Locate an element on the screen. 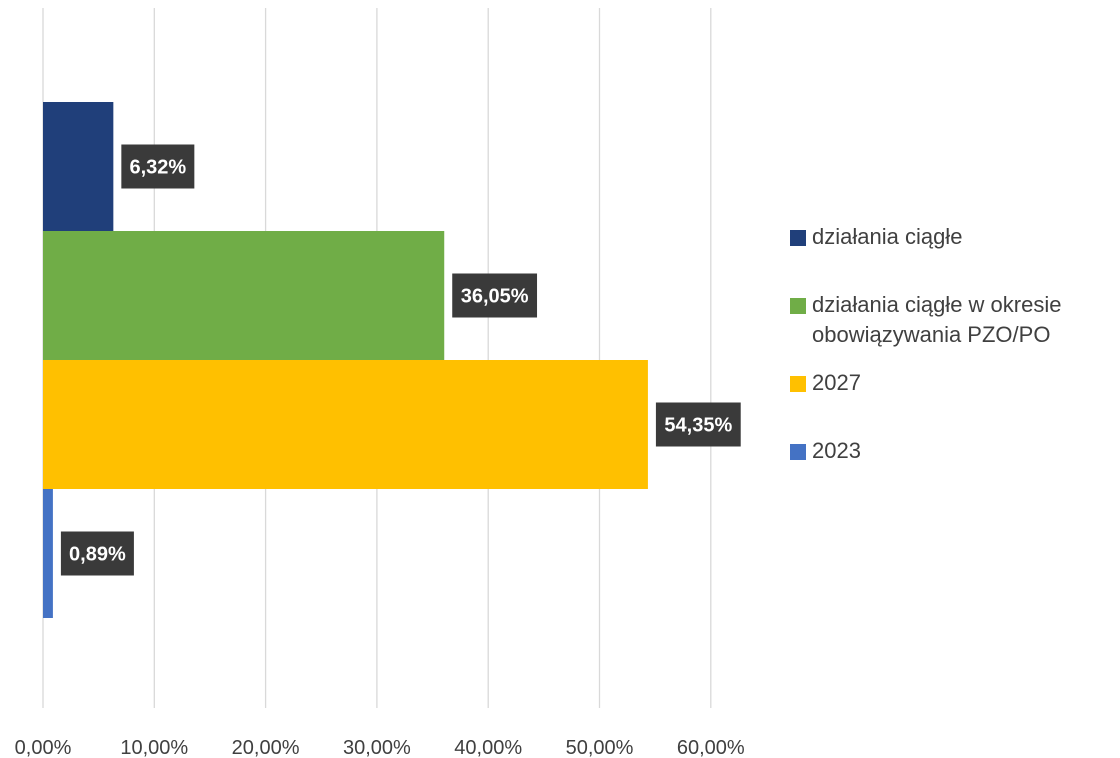  x-tick-label: 40,00% is located at coordinates (488, 747).